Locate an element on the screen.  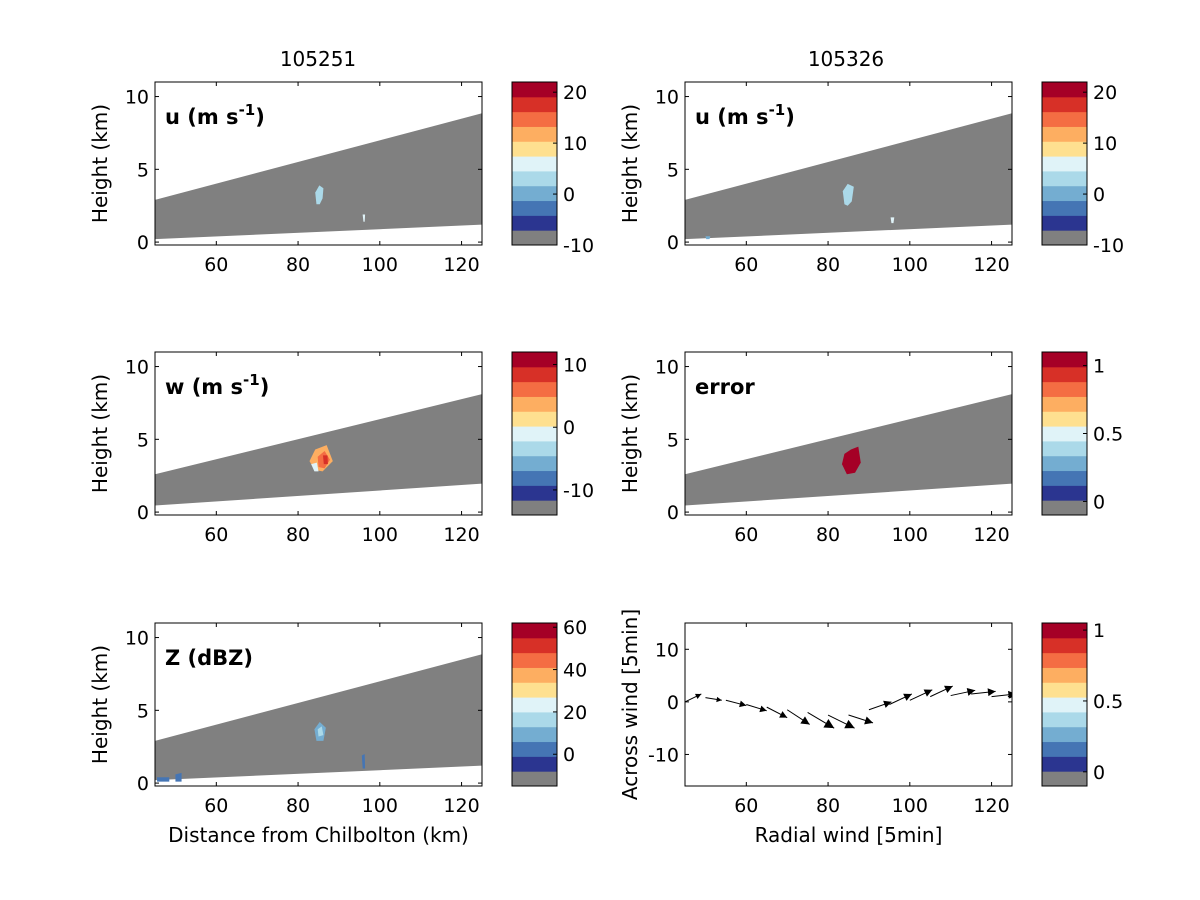
colorbar-z-105251: 0 20 40 60 is located at coordinates (549, 702).